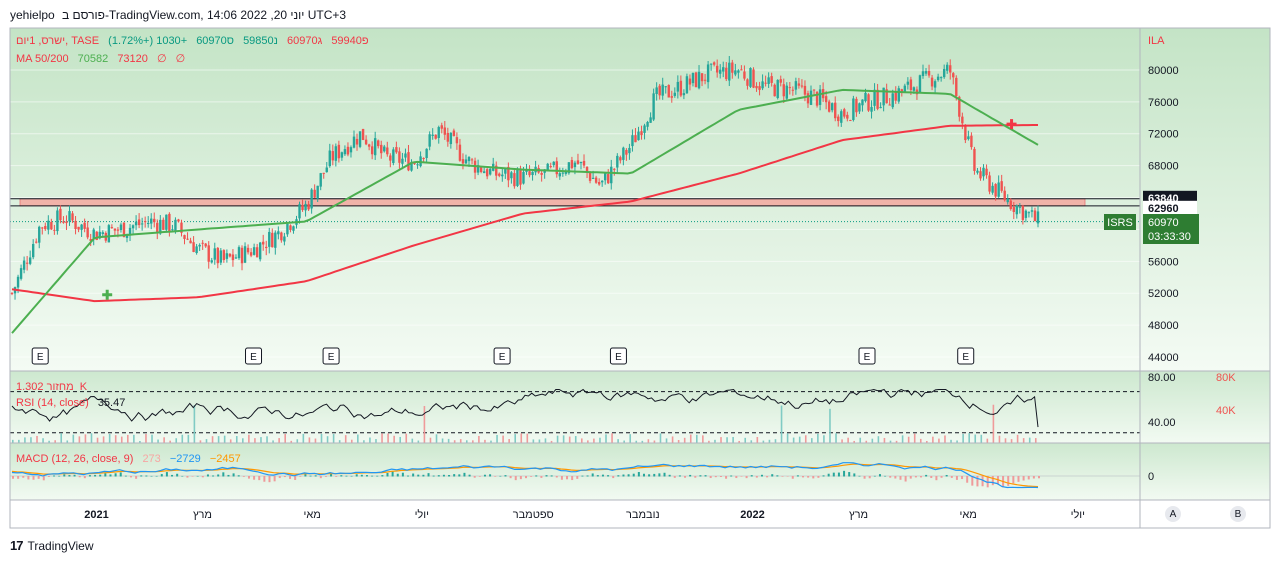 This screenshot has height=563, width=1280. Describe the element at coordinates (185, 459) in the screenshot. I see `macd-value: −2729` at that location.